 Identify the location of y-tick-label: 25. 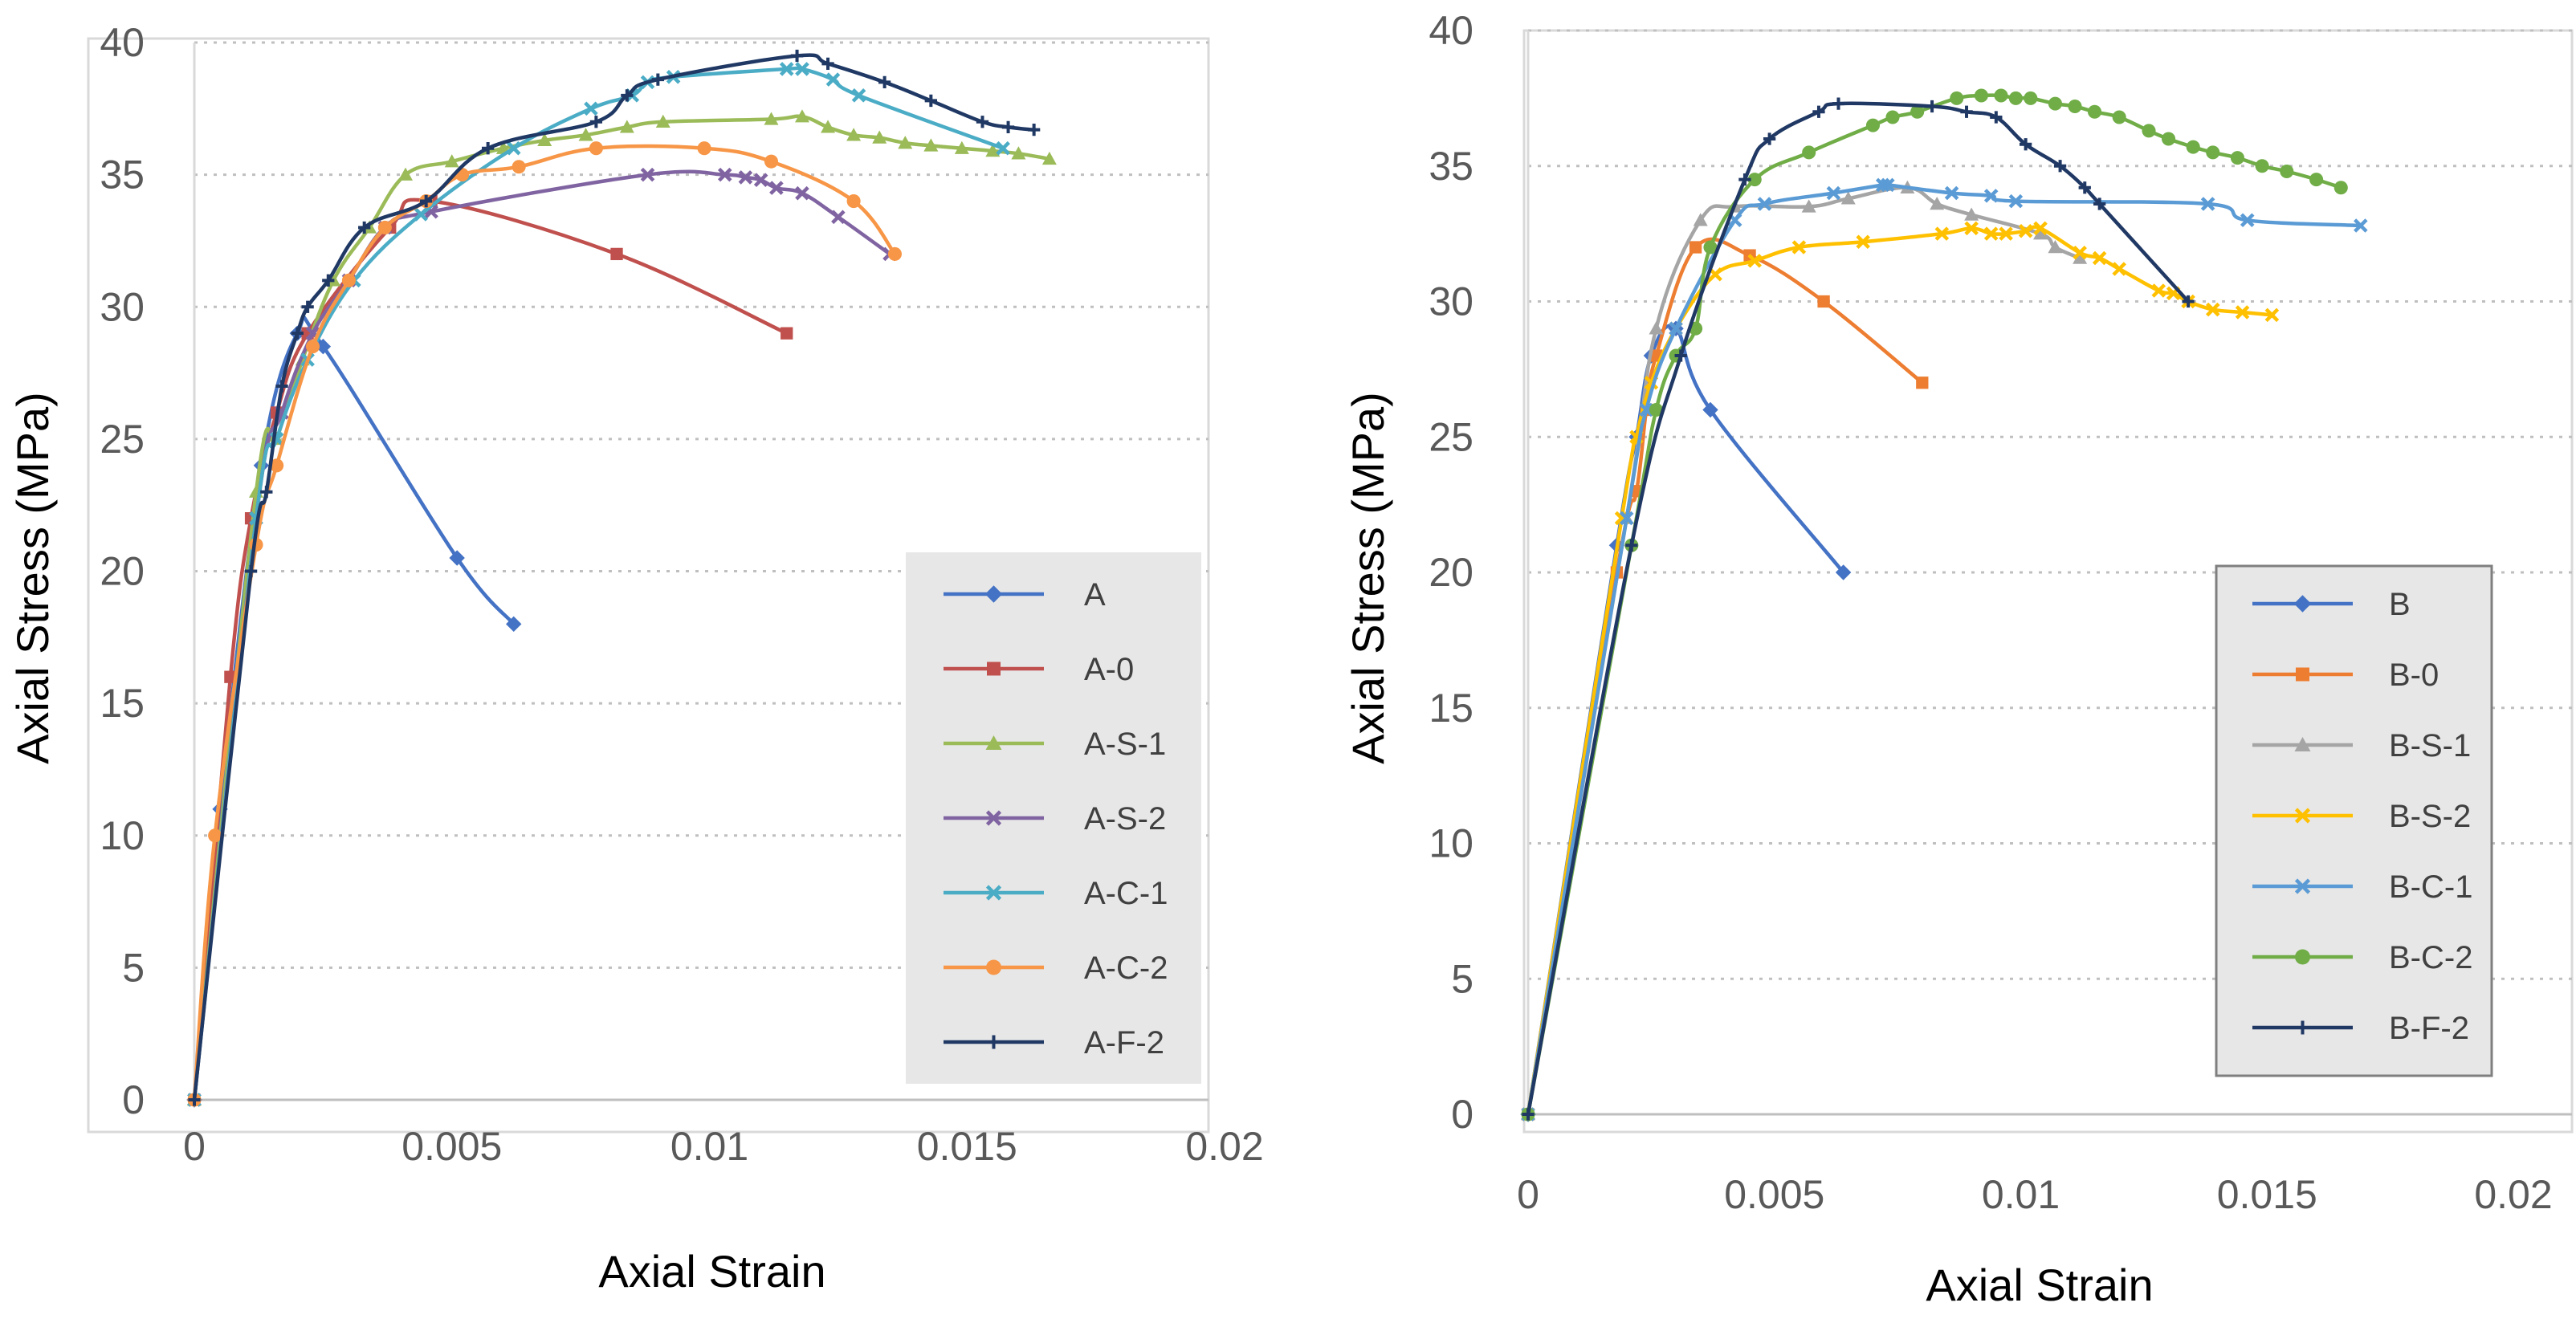
(1451, 436).